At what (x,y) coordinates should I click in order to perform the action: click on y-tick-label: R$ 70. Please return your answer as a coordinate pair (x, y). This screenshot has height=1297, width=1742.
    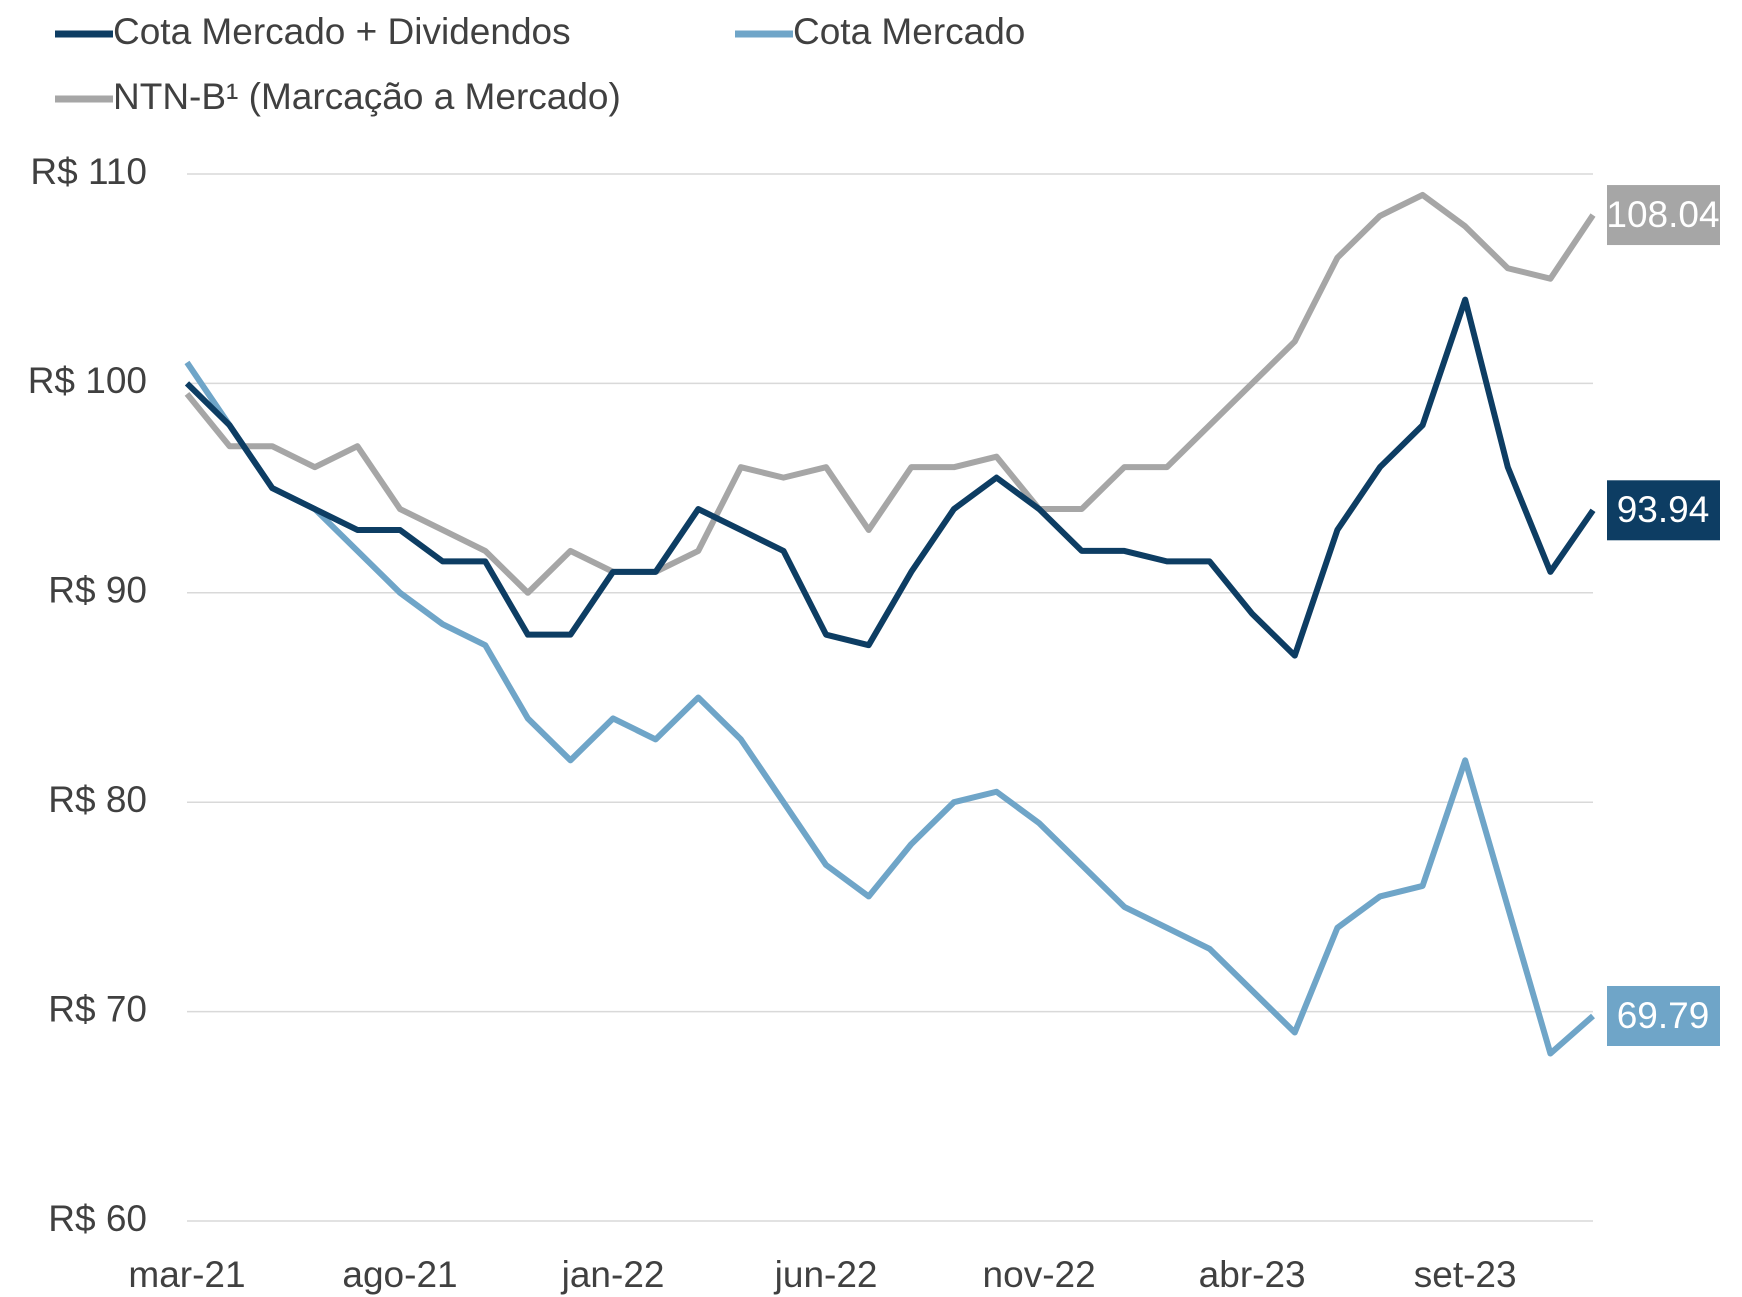
    Looking at the image, I should click on (97, 1008).